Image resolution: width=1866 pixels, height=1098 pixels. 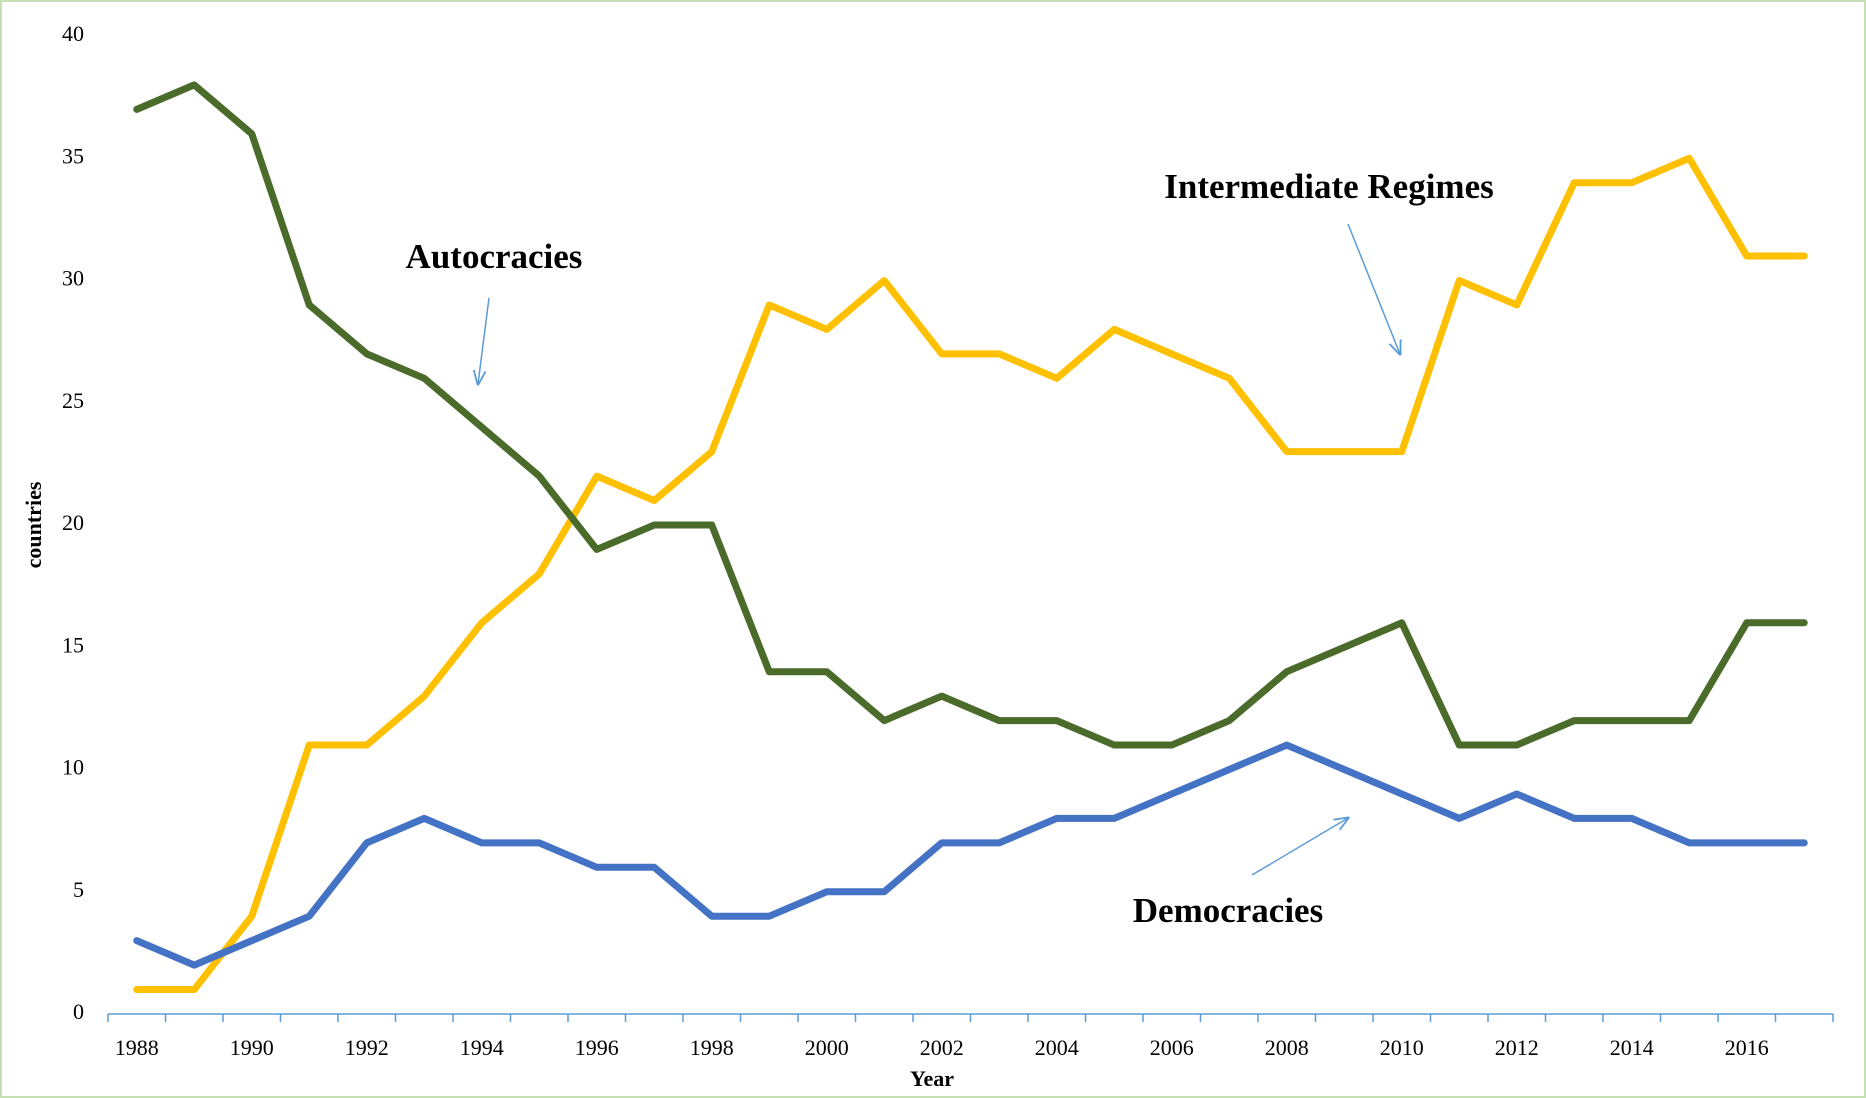 I want to click on y-tick-label: 15, so click(x=73, y=644).